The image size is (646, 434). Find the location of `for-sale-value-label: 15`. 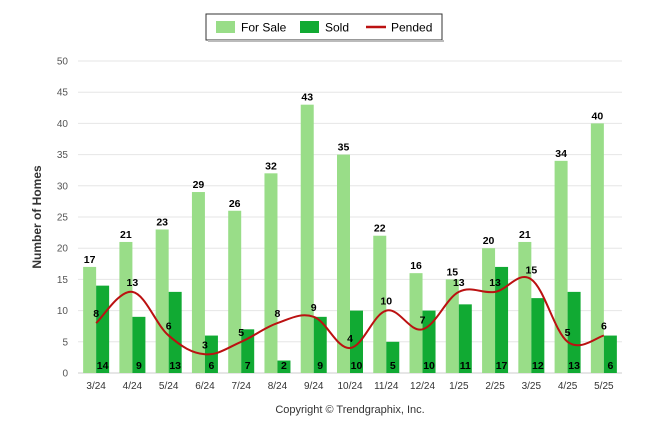

for-sale-value-label: 15 is located at coordinates (452, 272).